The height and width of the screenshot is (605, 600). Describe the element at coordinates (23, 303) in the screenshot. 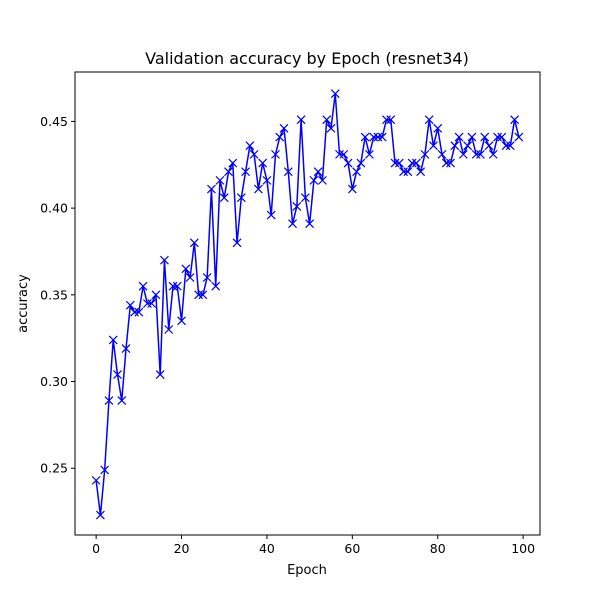

I see `y-axis-label: accuracy` at that location.